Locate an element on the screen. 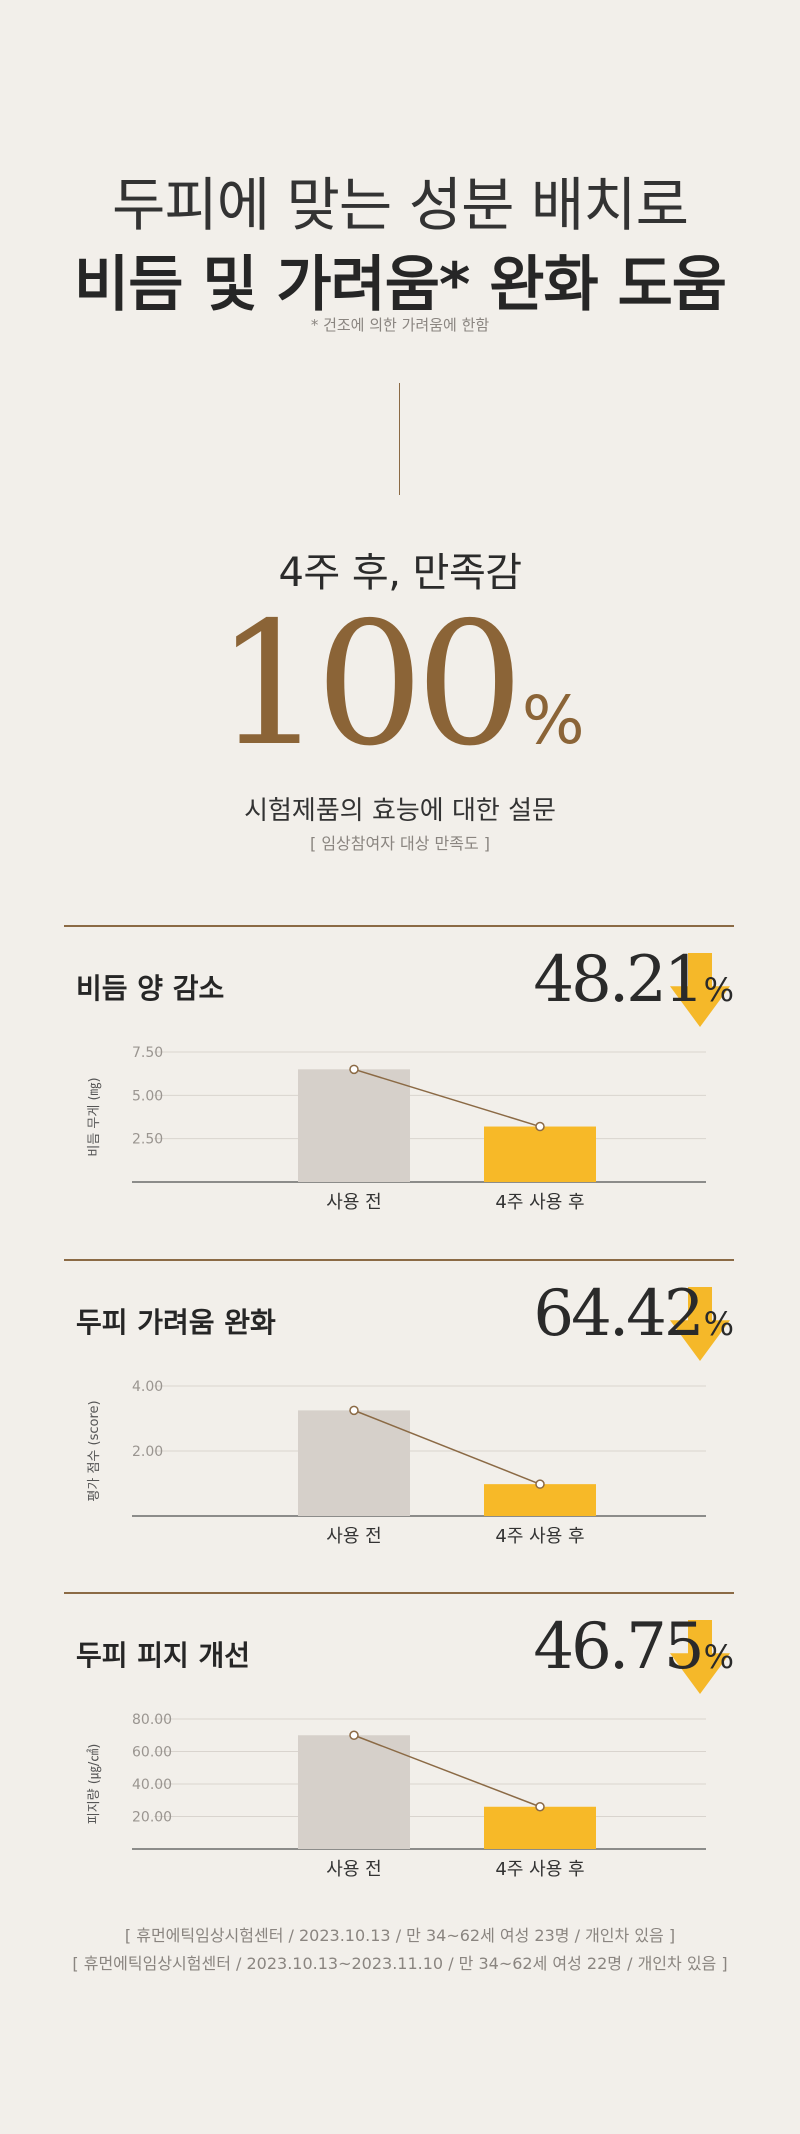 The height and width of the screenshot is (2134, 800). y-axis-label: 평가 점수 (score) is located at coordinates (94, 1450).